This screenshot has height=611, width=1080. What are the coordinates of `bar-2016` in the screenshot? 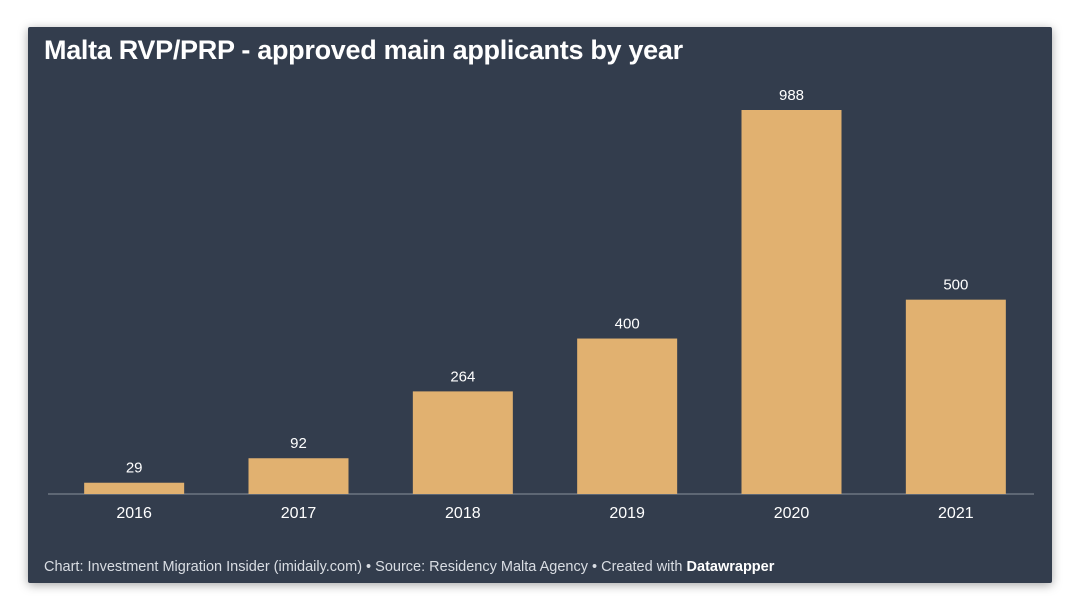 It's located at (134, 488).